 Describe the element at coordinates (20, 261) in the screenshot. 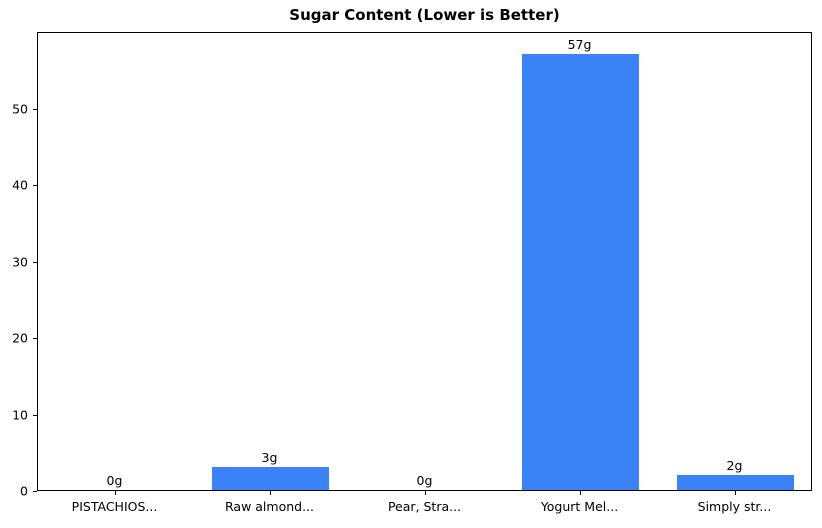

I see `y-tick-label: 30` at that location.